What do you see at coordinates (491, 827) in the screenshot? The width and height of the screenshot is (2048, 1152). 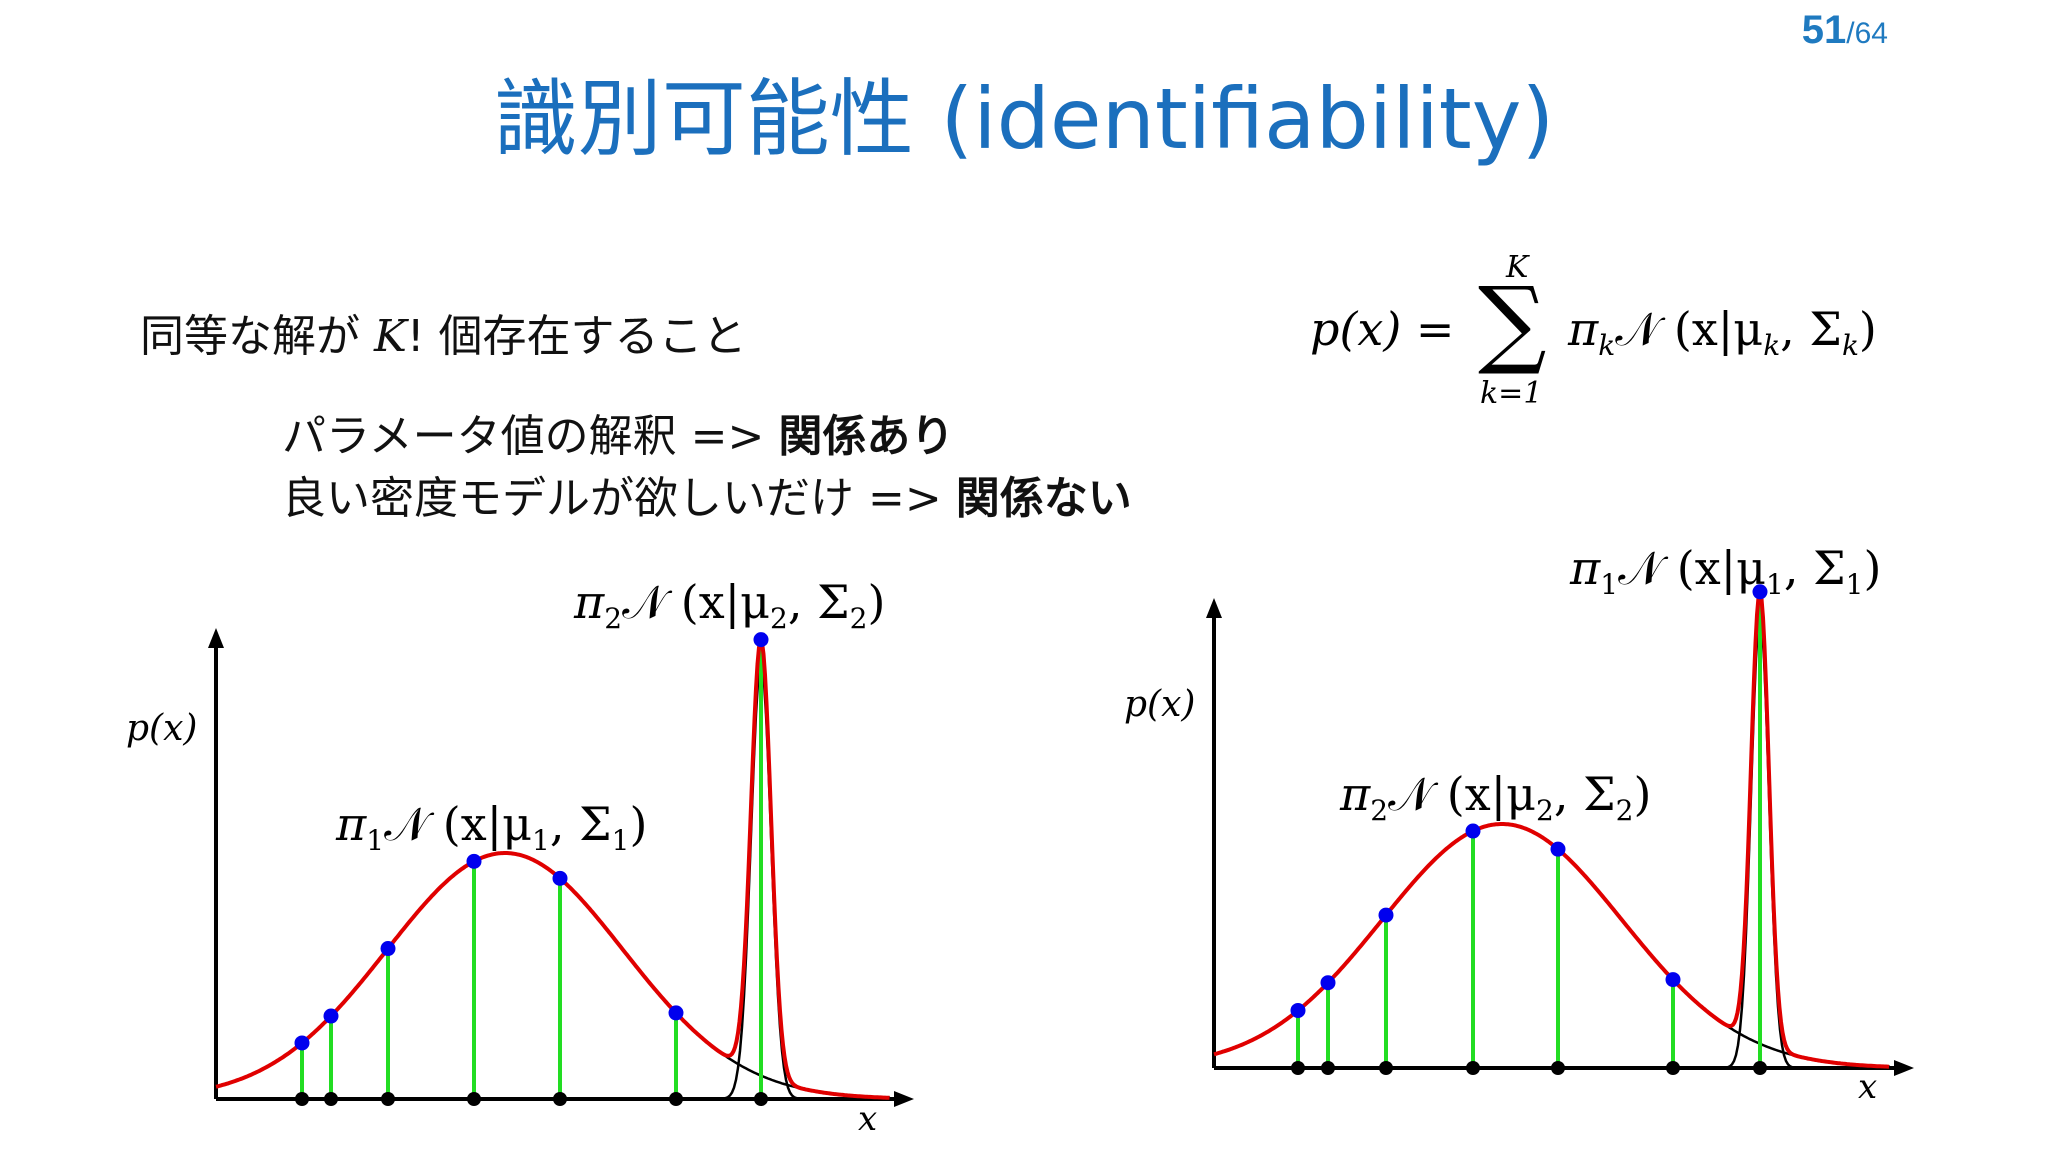 I see `left-wide-component-label: π1𝒩 (x|μ1, Σ1)` at bounding box center [491, 827].